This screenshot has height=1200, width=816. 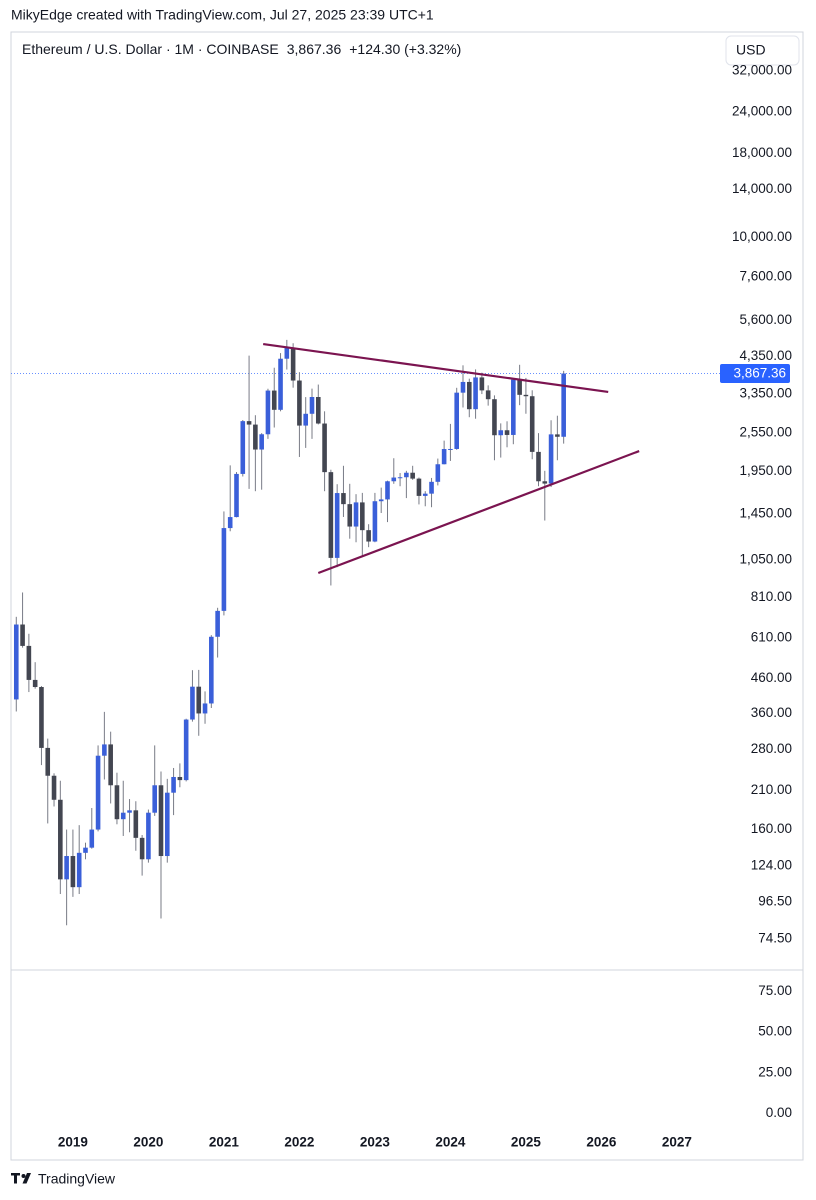 What do you see at coordinates (762, 69) in the screenshot?
I see `y-tick-label: 32,000.00` at bounding box center [762, 69].